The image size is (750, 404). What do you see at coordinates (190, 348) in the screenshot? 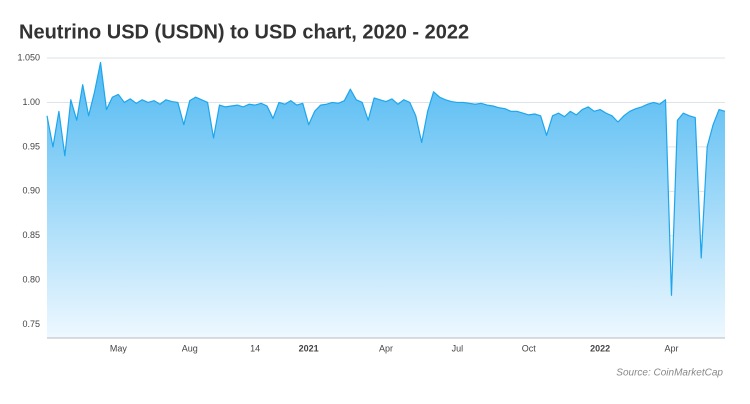
I see `x-tick-label: Aug` at bounding box center [190, 348].